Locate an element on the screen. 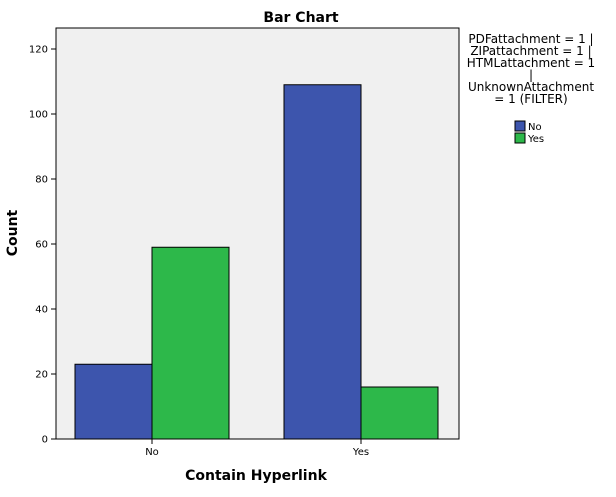 This screenshot has height=497, width=616. y-axis-title: Count is located at coordinates (13, 232).